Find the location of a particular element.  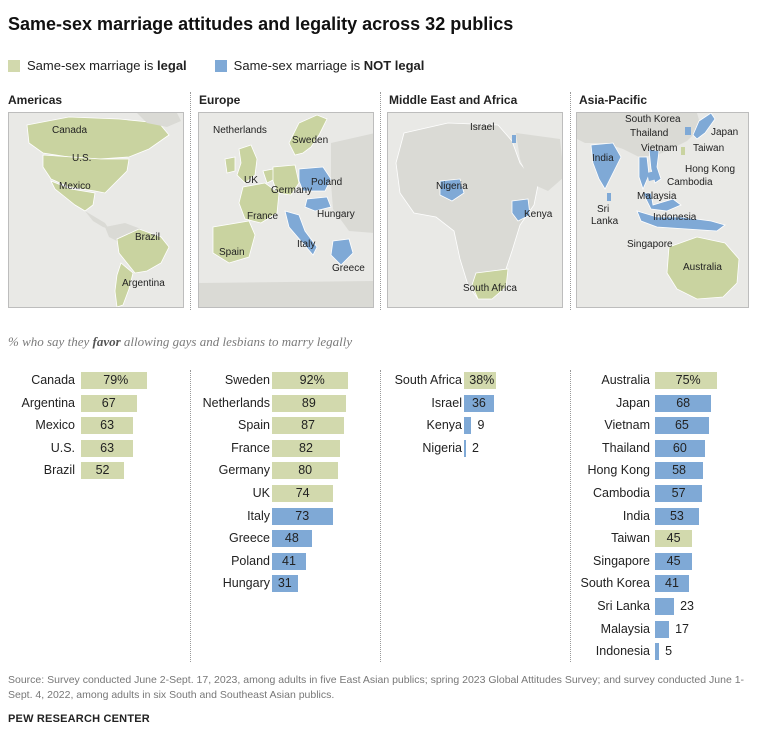

legend-label-legal: Same-sex marriage is legal is located at coordinates (107, 65).